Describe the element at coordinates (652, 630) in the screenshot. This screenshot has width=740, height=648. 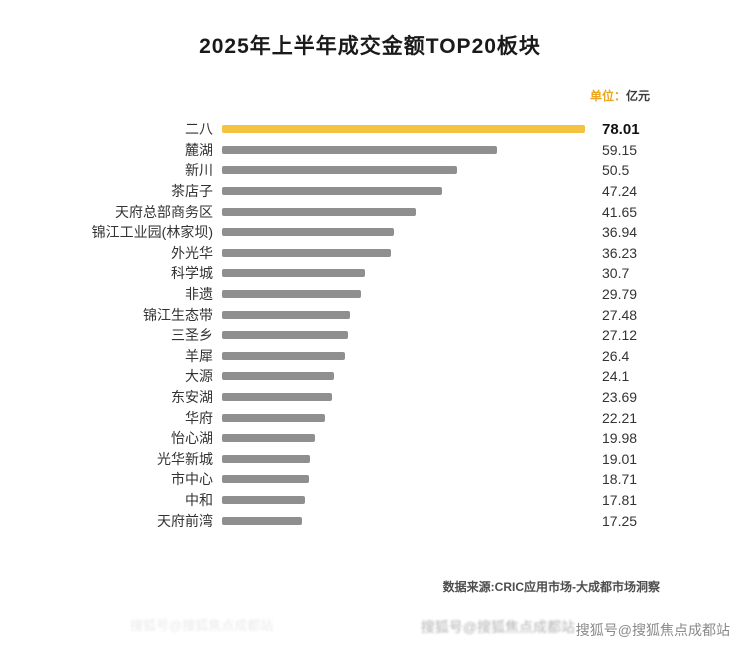
I see `watermark: 搜狐号@搜狐焦点成都站` at that location.